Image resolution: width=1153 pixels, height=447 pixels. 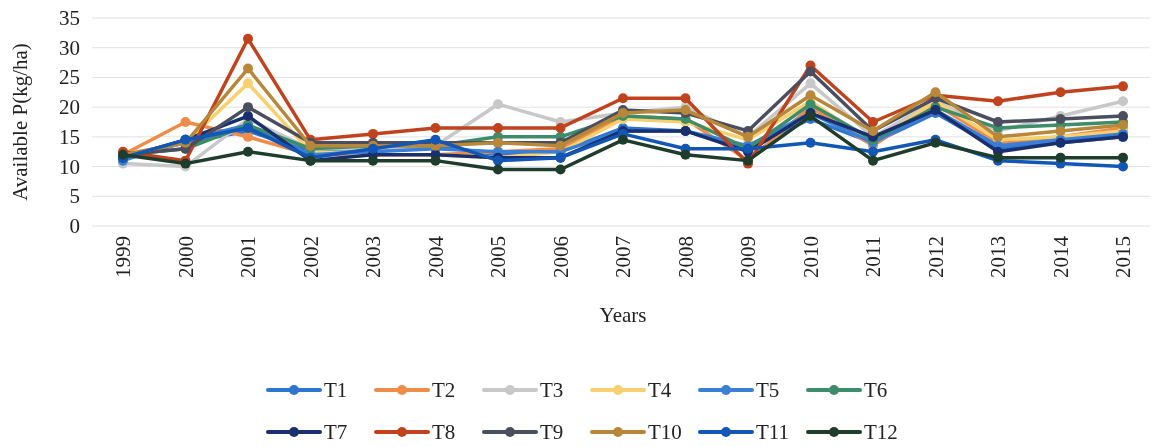 What do you see at coordinates (69, 136) in the screenshot?
I see `y-tick-label: 15` at bounding box center [69, 136].